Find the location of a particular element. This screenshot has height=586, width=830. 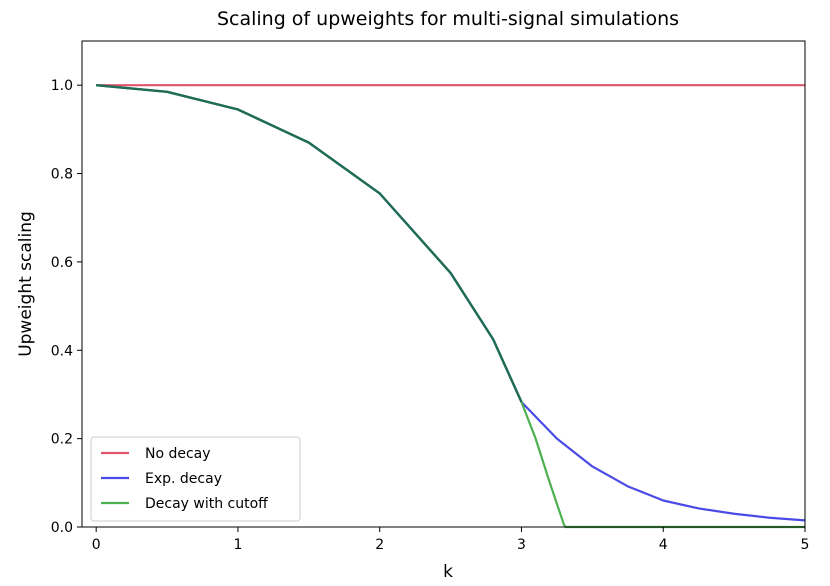

legend-label: Decay with cutoff is located at coordinates (206, 504).